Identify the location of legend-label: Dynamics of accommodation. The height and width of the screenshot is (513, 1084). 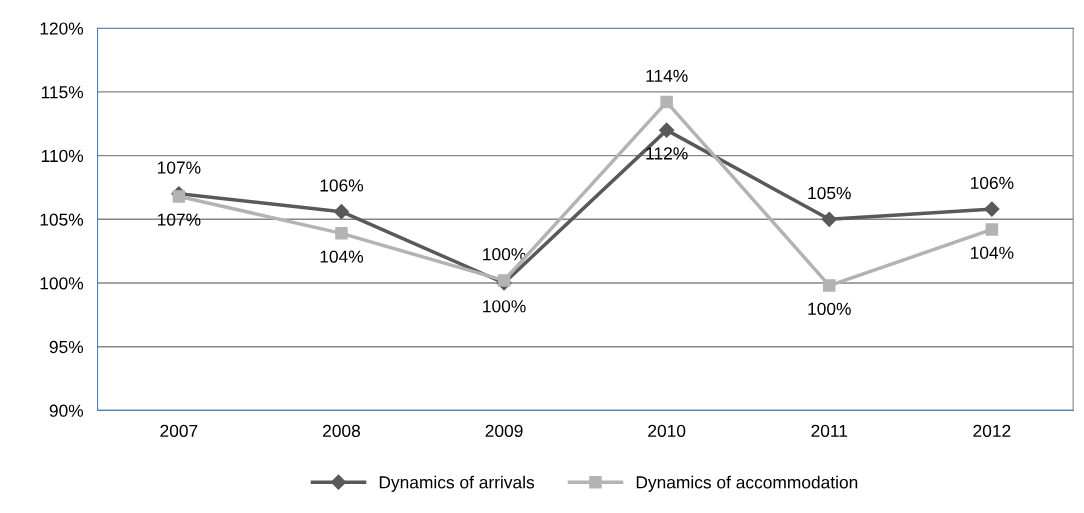
(747, 483).